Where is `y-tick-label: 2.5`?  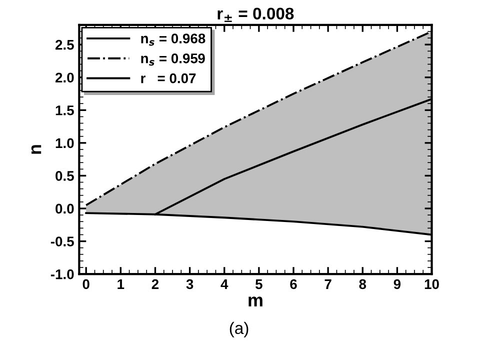 y-tick-label: 2.5 is located at coordinates (64, 45).